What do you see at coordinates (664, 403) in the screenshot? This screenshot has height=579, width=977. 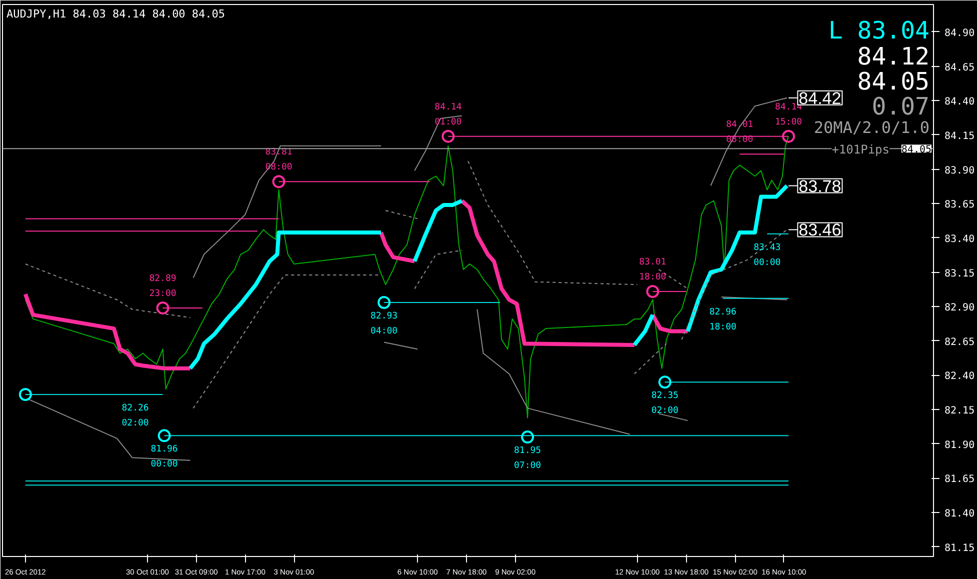 I see `annotation: 82.35 02:00` at bounding box center [664, 403].